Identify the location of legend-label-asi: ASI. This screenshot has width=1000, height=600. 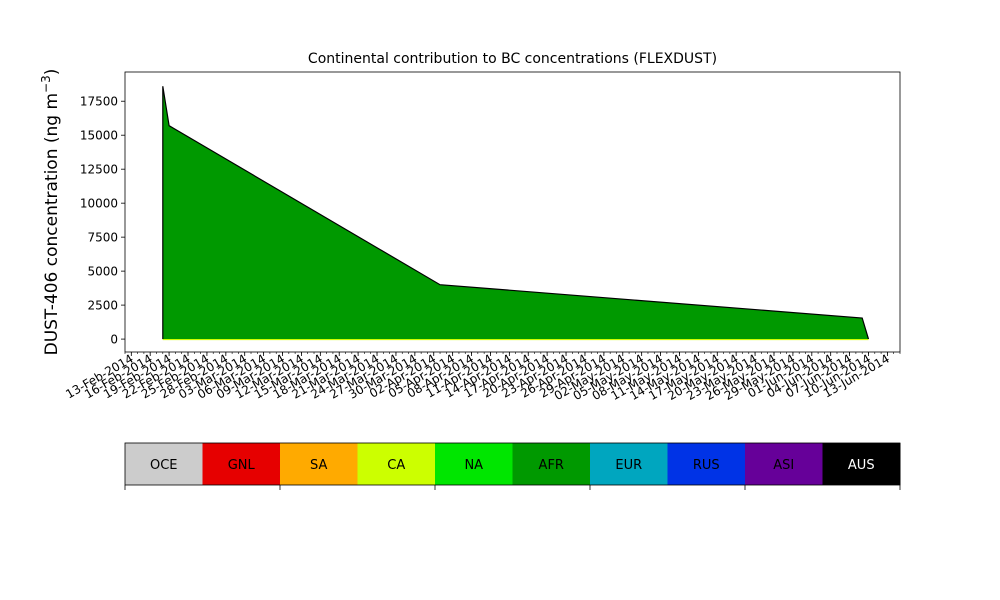
(783, 465).